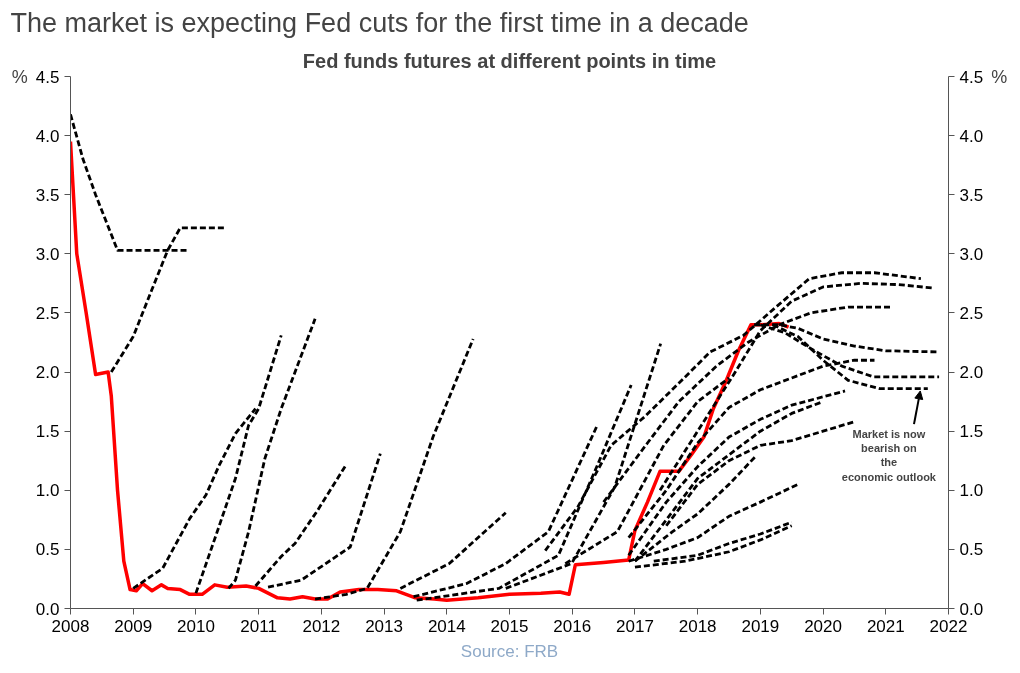 This screenshot has height=673, width=1020. What do you see at coordinates (70, 626) in the screenshot?
I see `x-tick-label: 2008` at bounding box center [70, 626].